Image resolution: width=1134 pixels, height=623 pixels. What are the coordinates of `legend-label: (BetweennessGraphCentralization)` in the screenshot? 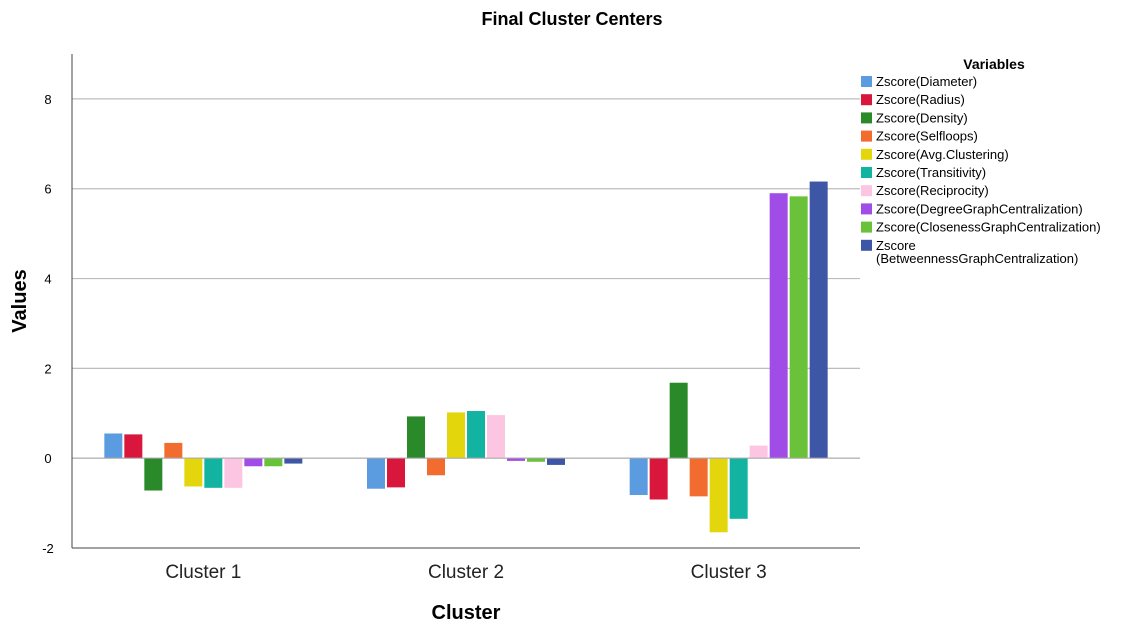 It's located at (977, 258).